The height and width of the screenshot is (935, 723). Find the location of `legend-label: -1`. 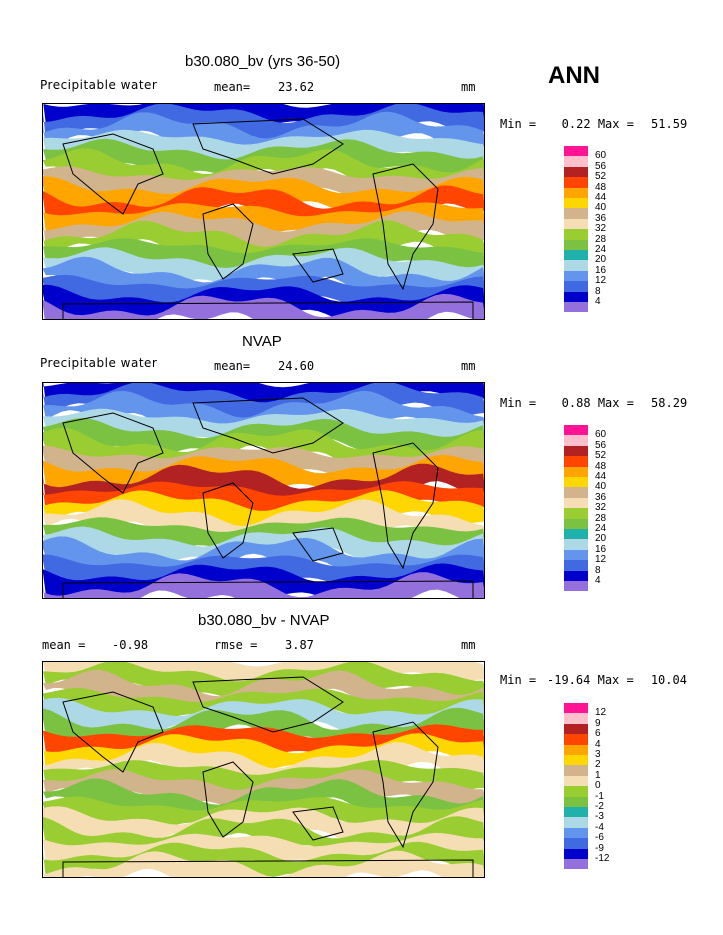

legend-label: -1 is located at coordinates (599, 796).